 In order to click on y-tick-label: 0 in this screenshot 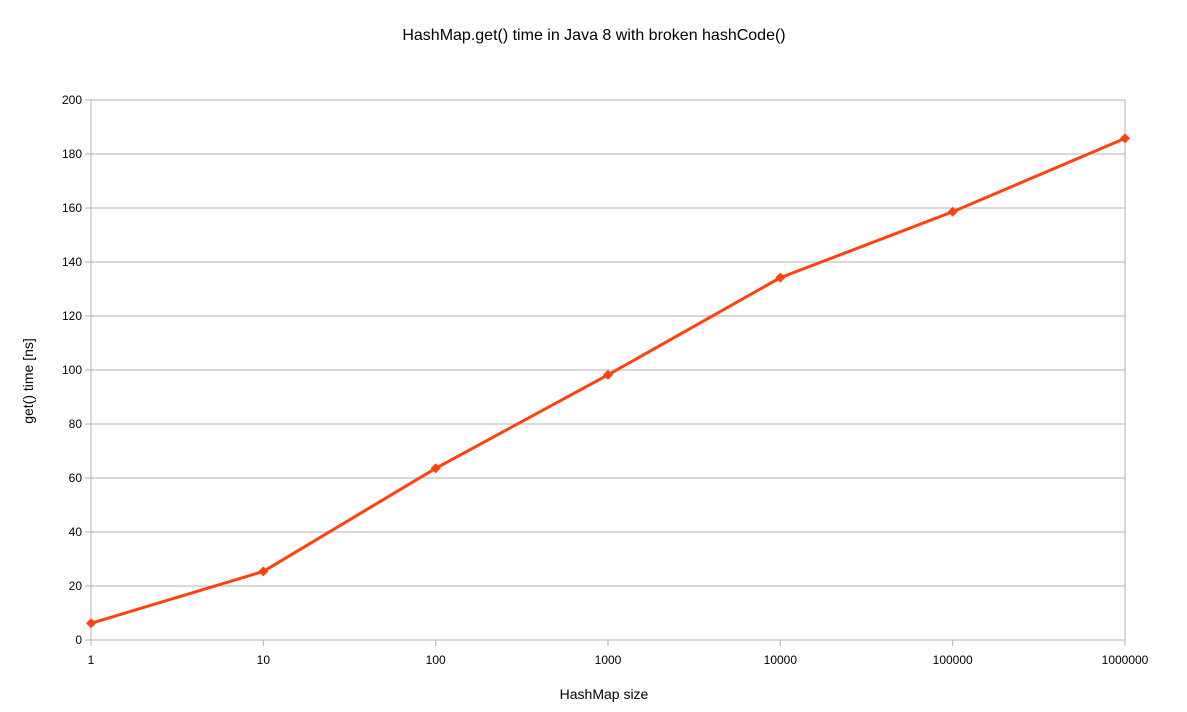, I will do `click(78, 640)`.